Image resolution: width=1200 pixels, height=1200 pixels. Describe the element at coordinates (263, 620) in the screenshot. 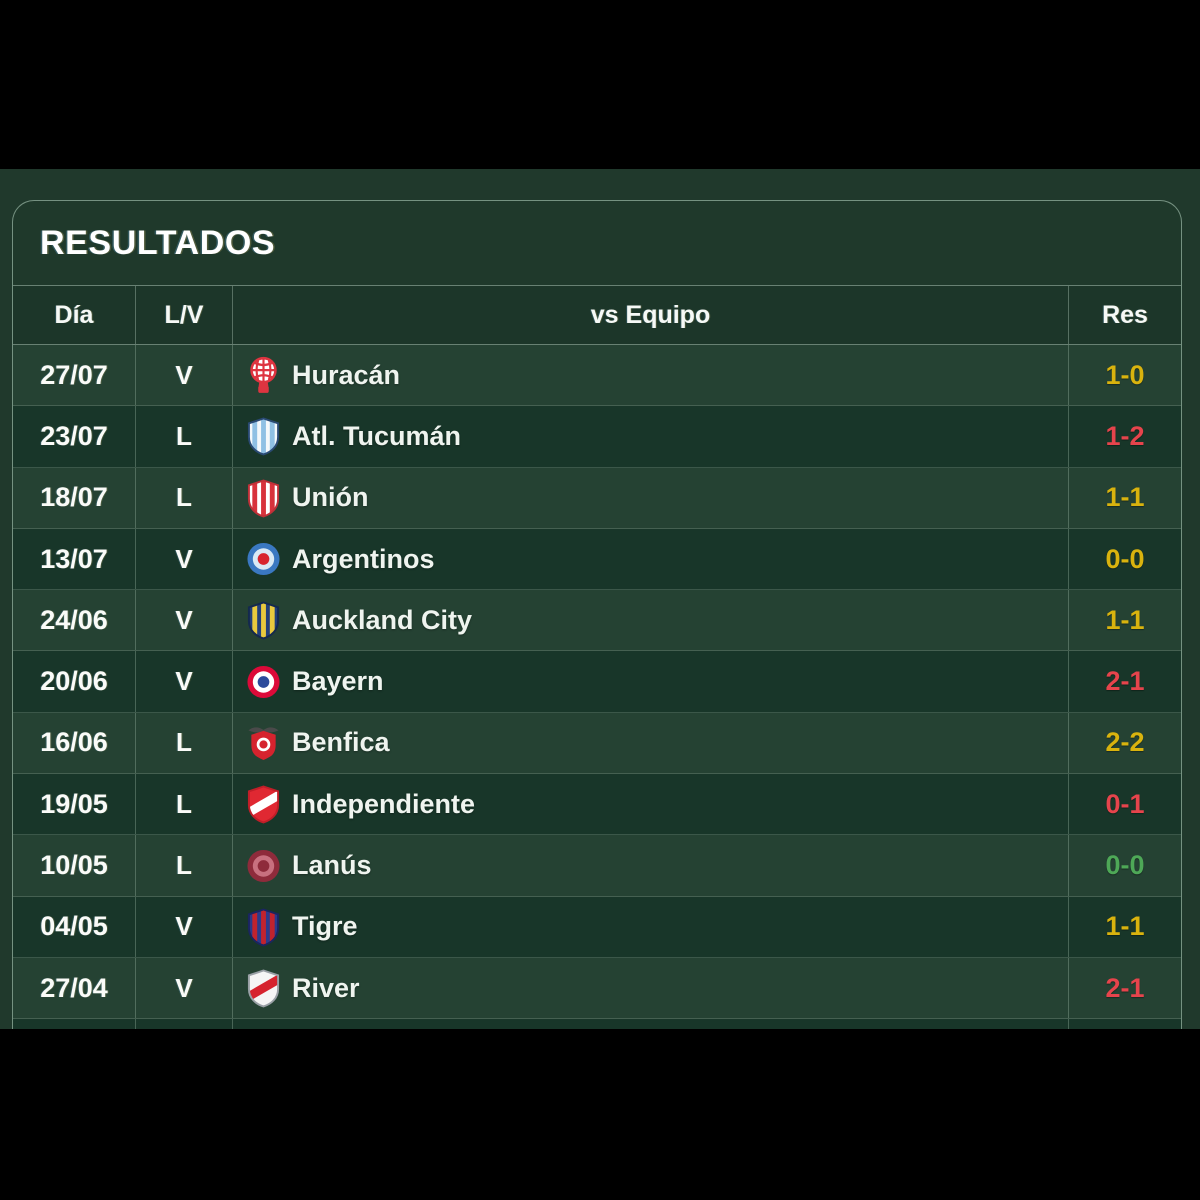

I see `auckland-city-badge-icon` at that location.